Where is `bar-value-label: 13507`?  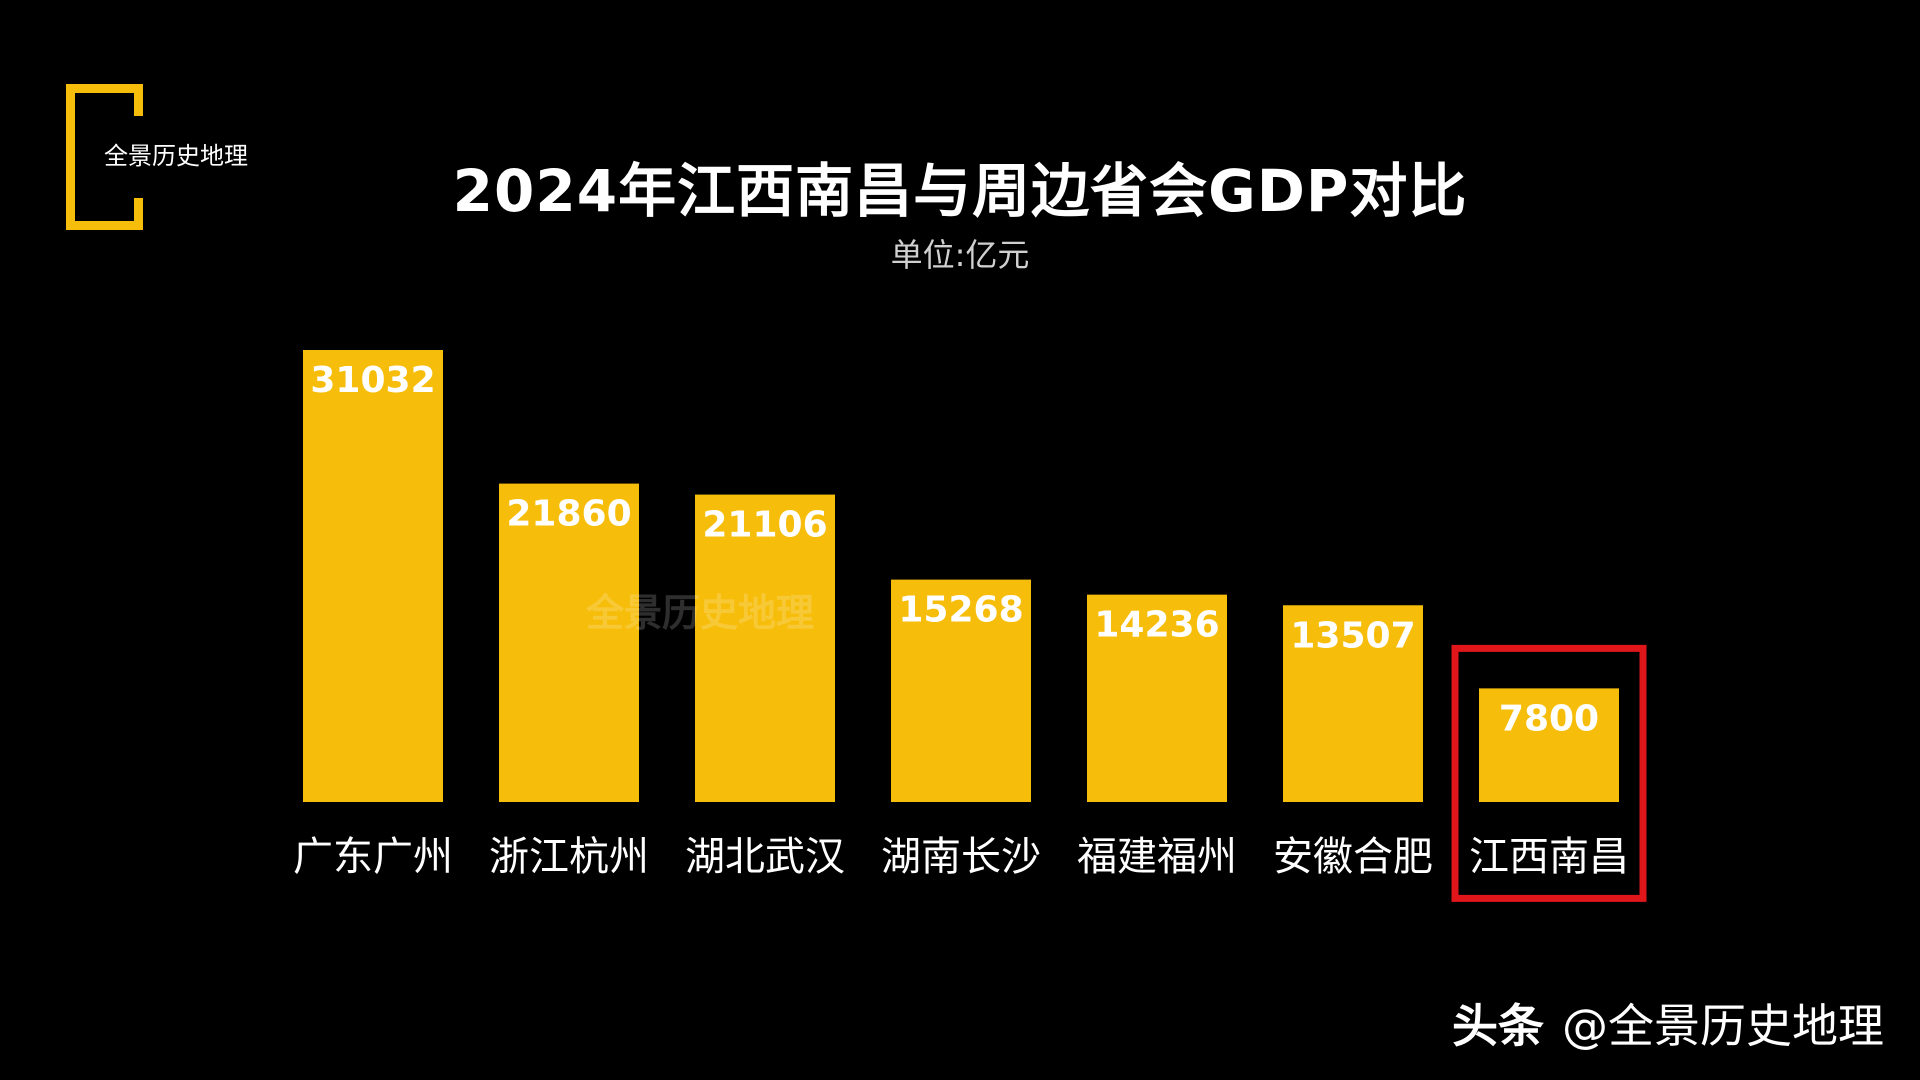 bar-value-label: 13507 is located at coordinates (1352, 635).